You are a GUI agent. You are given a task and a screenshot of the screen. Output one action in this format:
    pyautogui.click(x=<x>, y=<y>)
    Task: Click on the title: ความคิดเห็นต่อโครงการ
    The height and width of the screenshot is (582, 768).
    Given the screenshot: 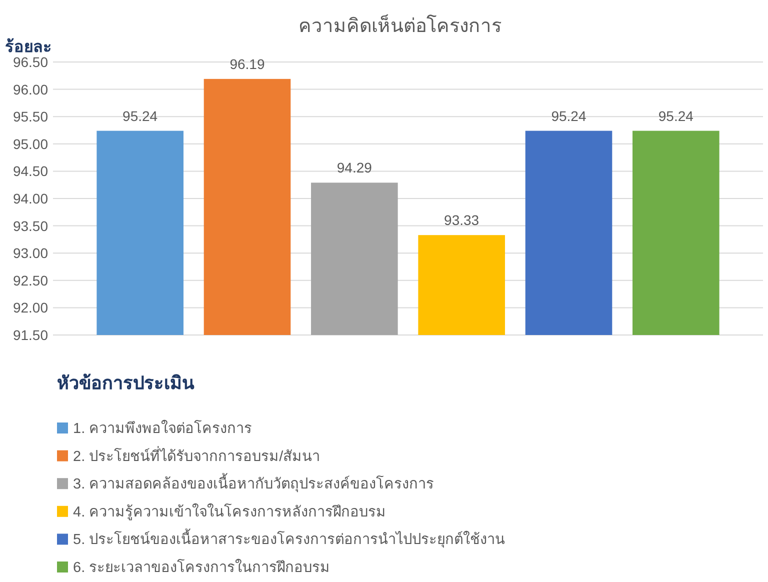 What is the action you would take?
    pyautogui.click(x=400, y=26)
    